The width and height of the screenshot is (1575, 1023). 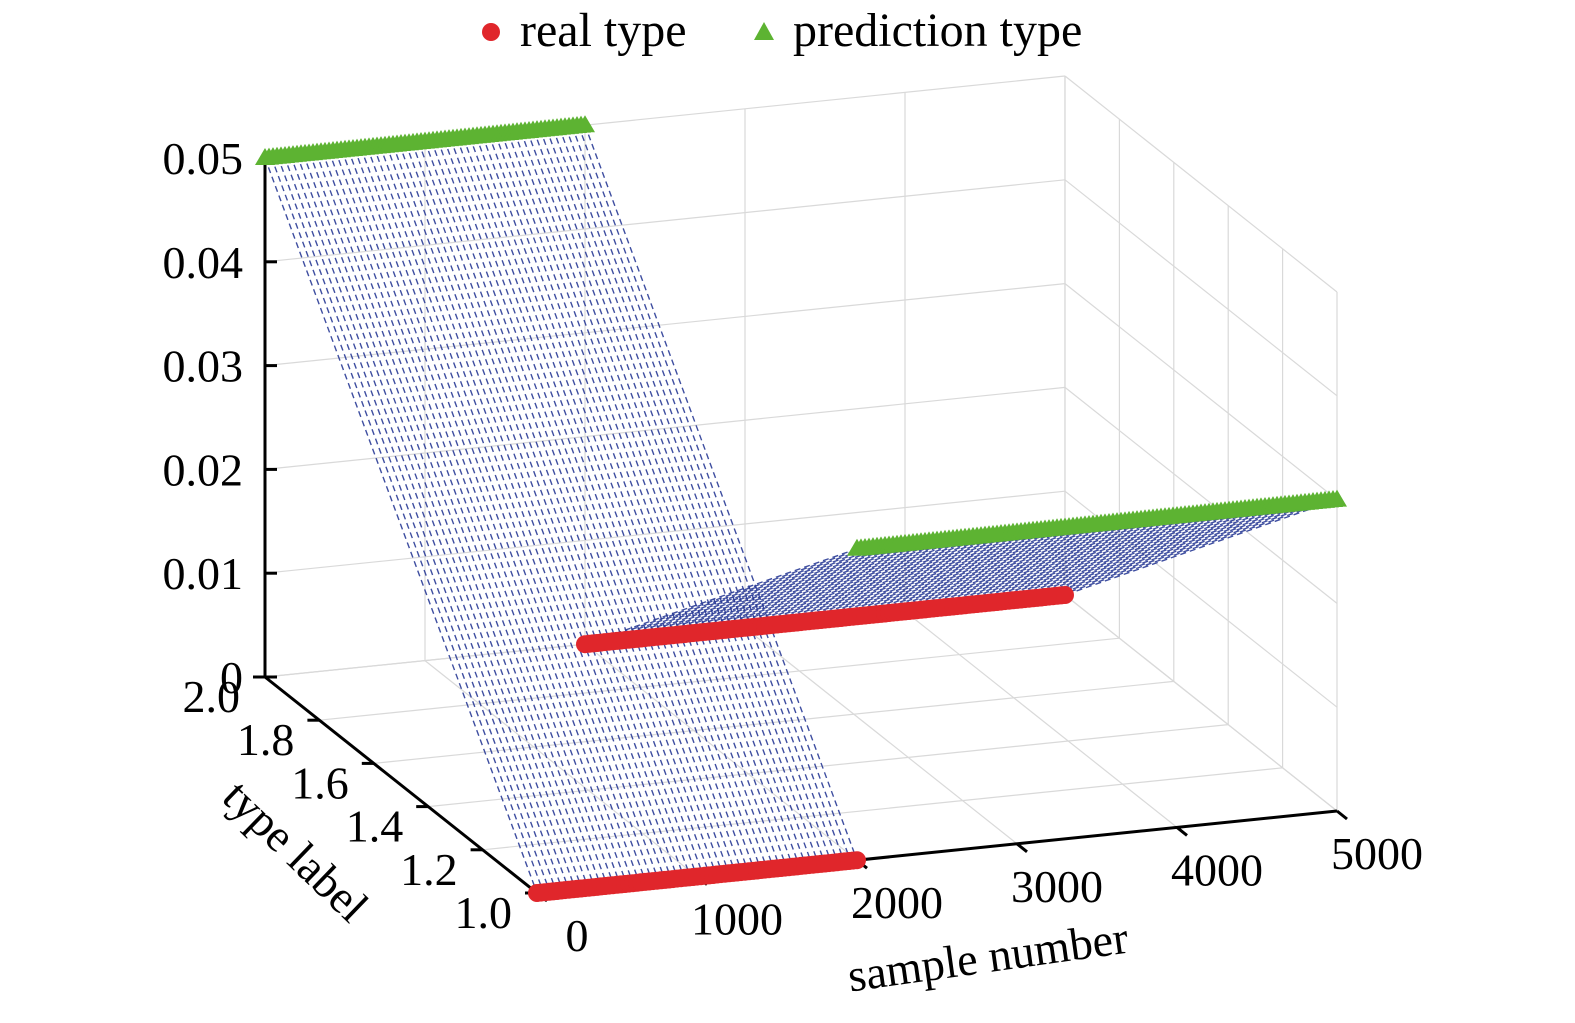 I want to click on z-tick-label: 0.04, so click(x=203, y=262).